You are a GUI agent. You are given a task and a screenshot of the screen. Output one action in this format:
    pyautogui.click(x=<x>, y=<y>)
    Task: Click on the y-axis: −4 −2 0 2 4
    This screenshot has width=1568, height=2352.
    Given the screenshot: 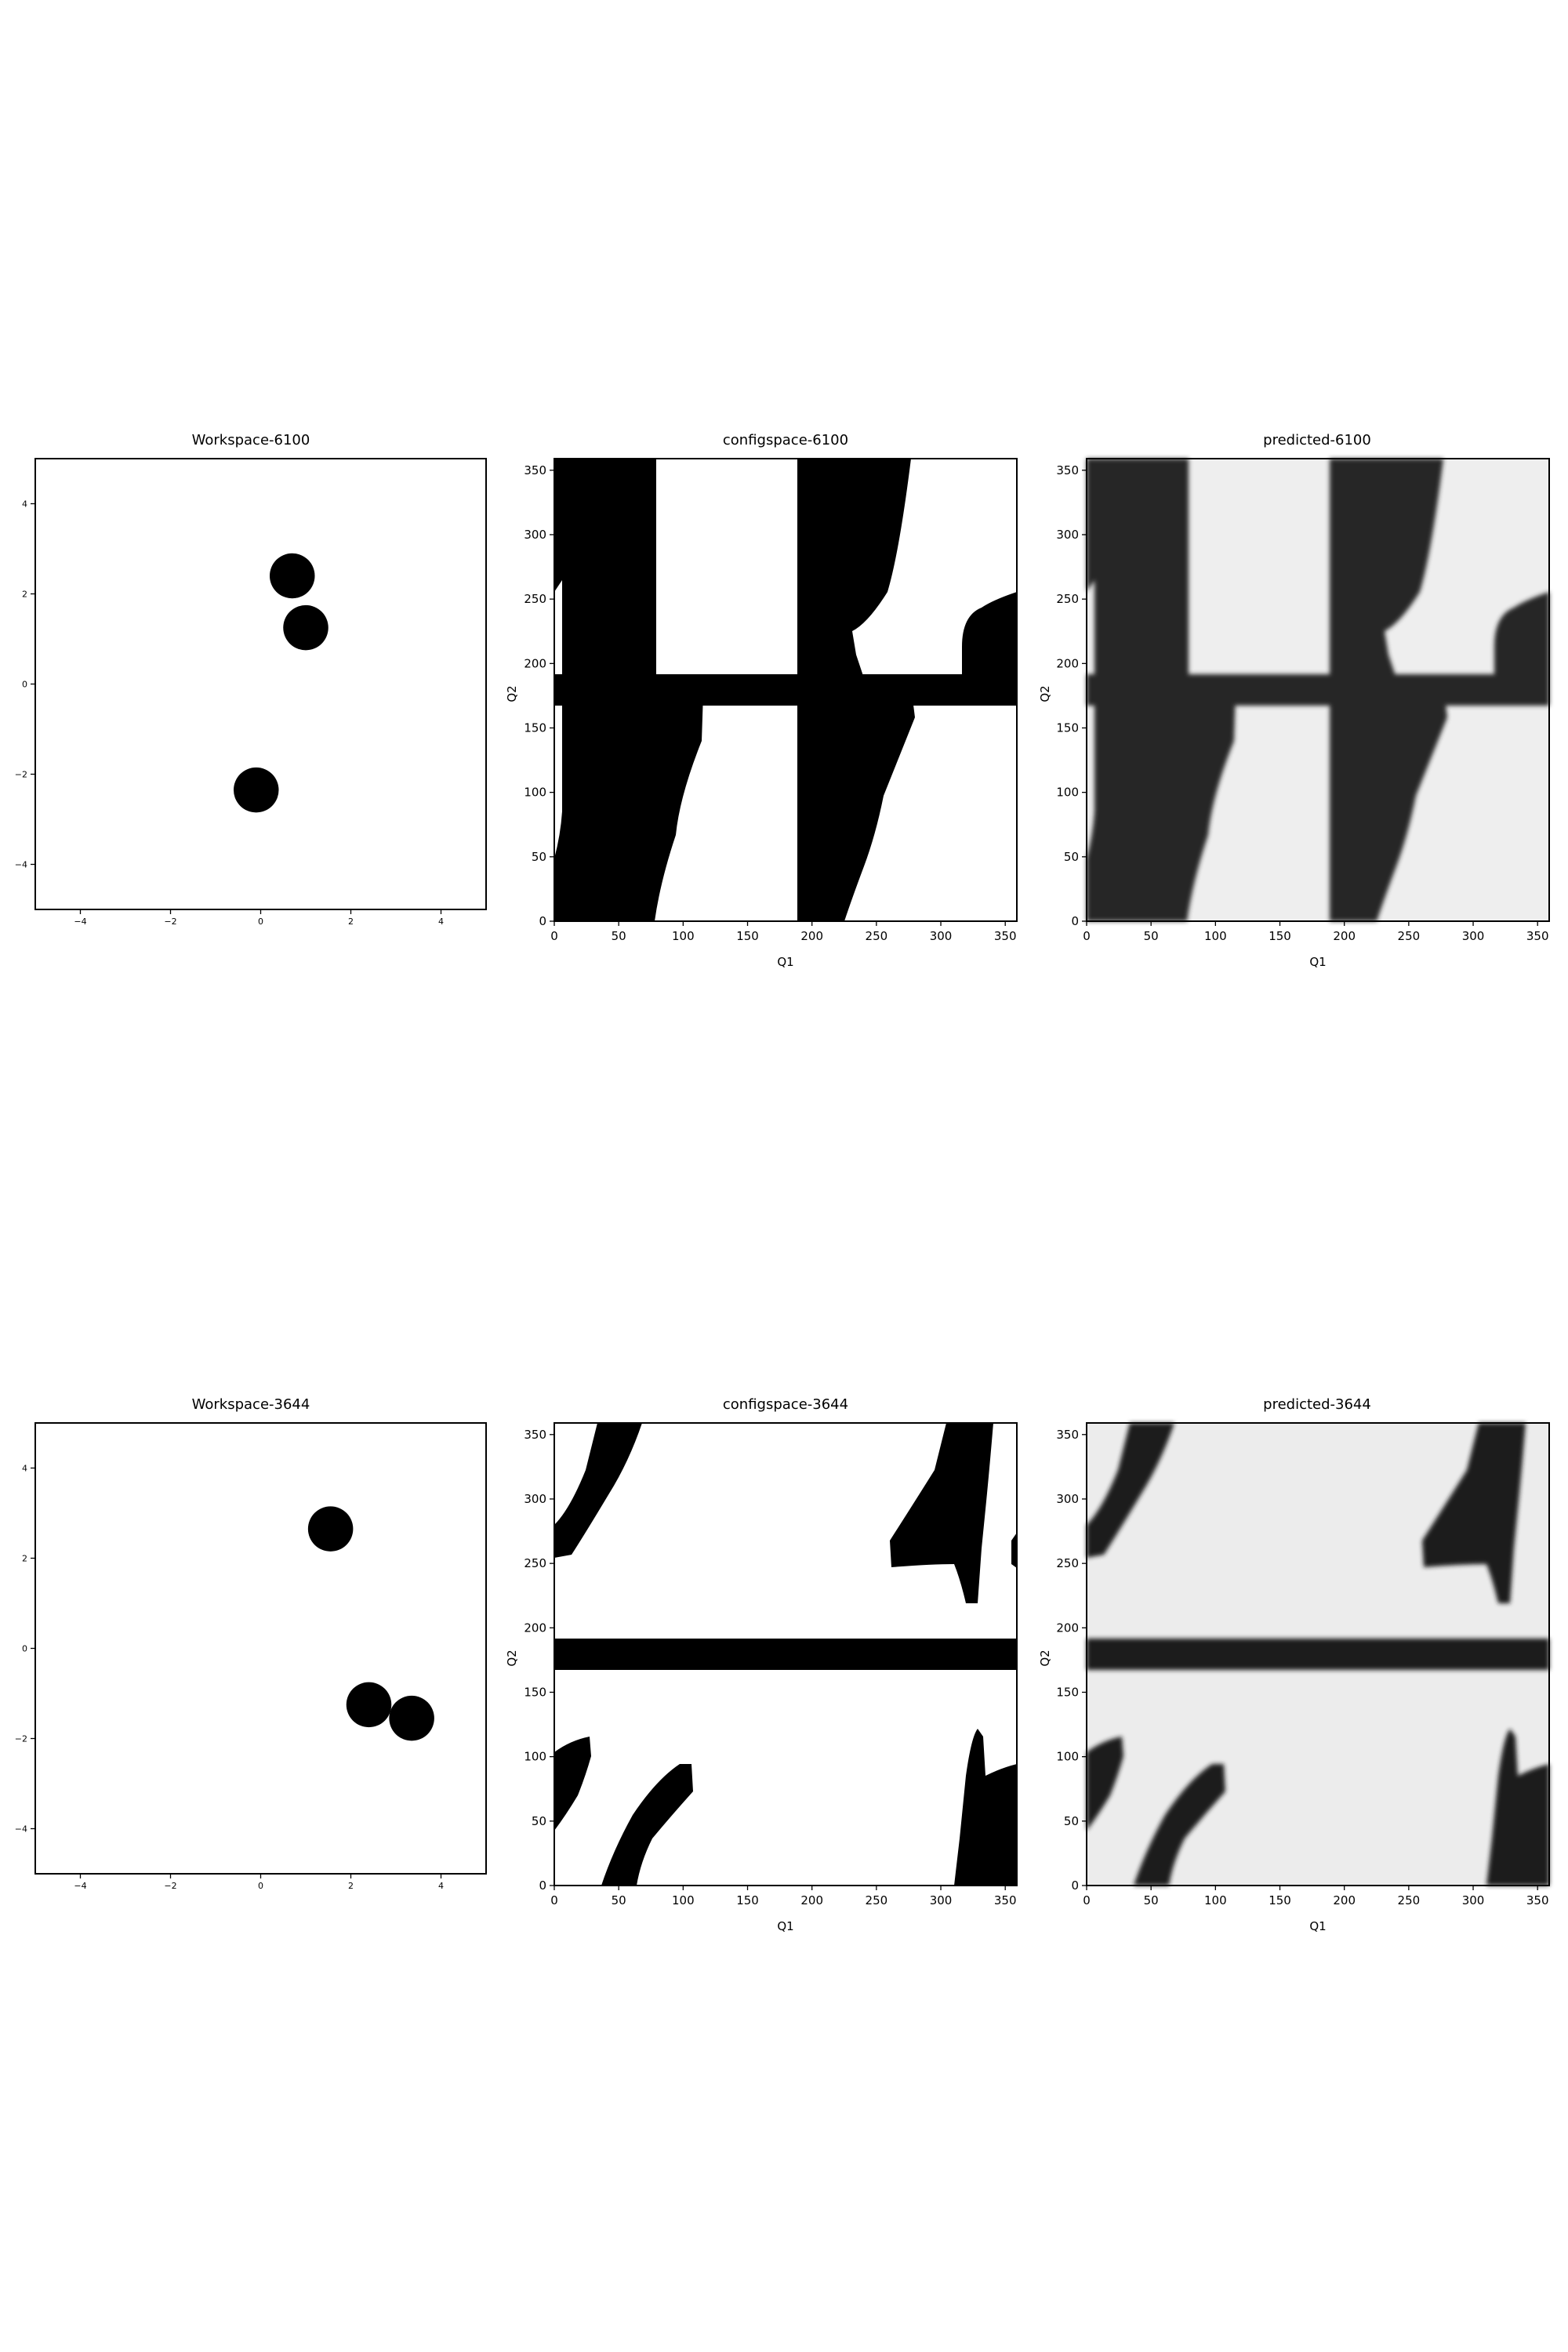 What is the action you would take?
    pyautogui.click(x=25, y=684)
    